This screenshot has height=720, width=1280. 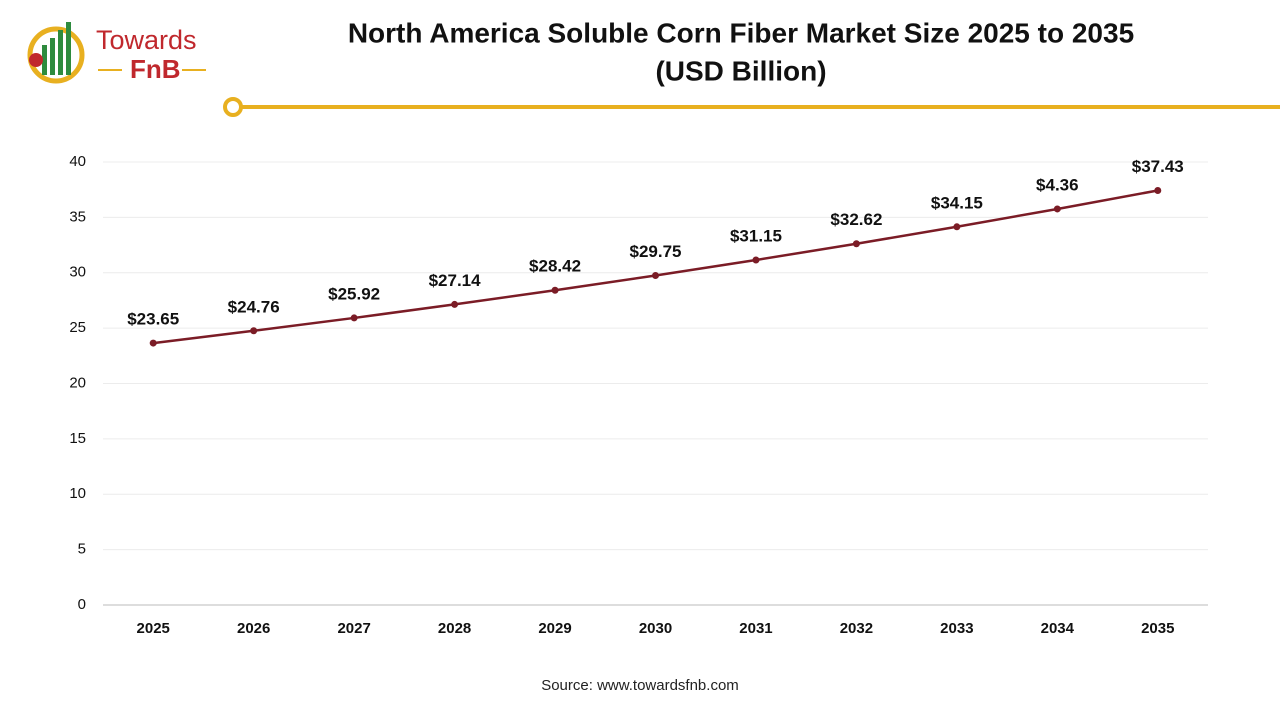 I want to click on x-tick-label: 2025, so click(x=153, y=628).